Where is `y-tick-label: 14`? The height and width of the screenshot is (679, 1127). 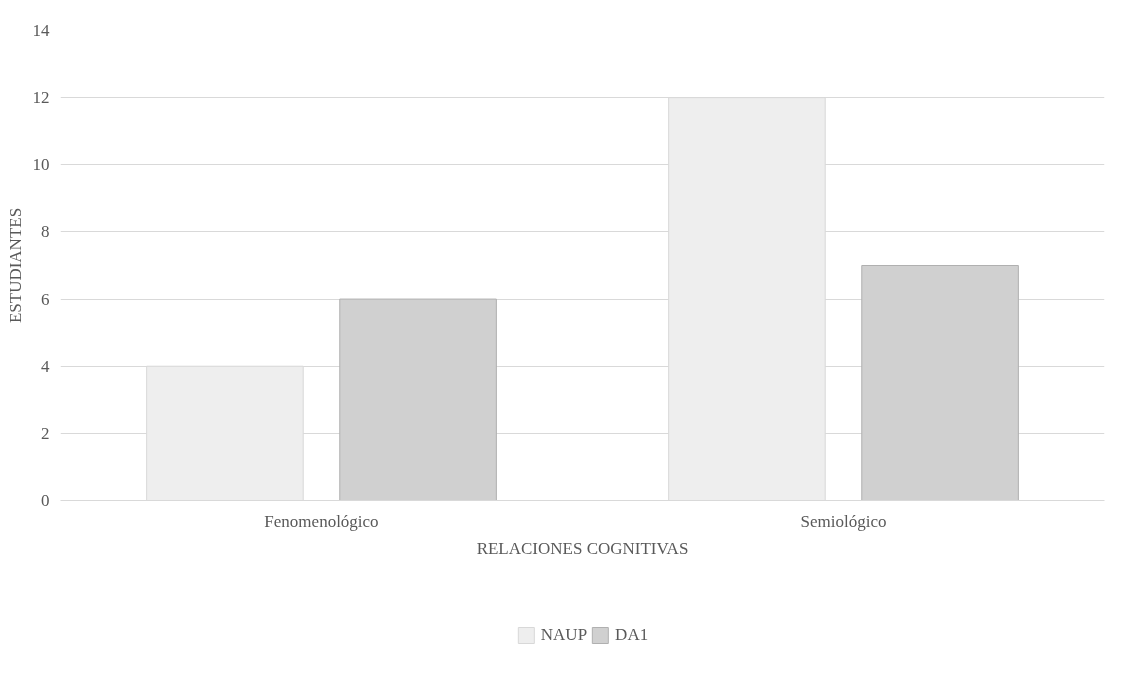 y-tick-label: 14 is located at coordinates (41, 30).